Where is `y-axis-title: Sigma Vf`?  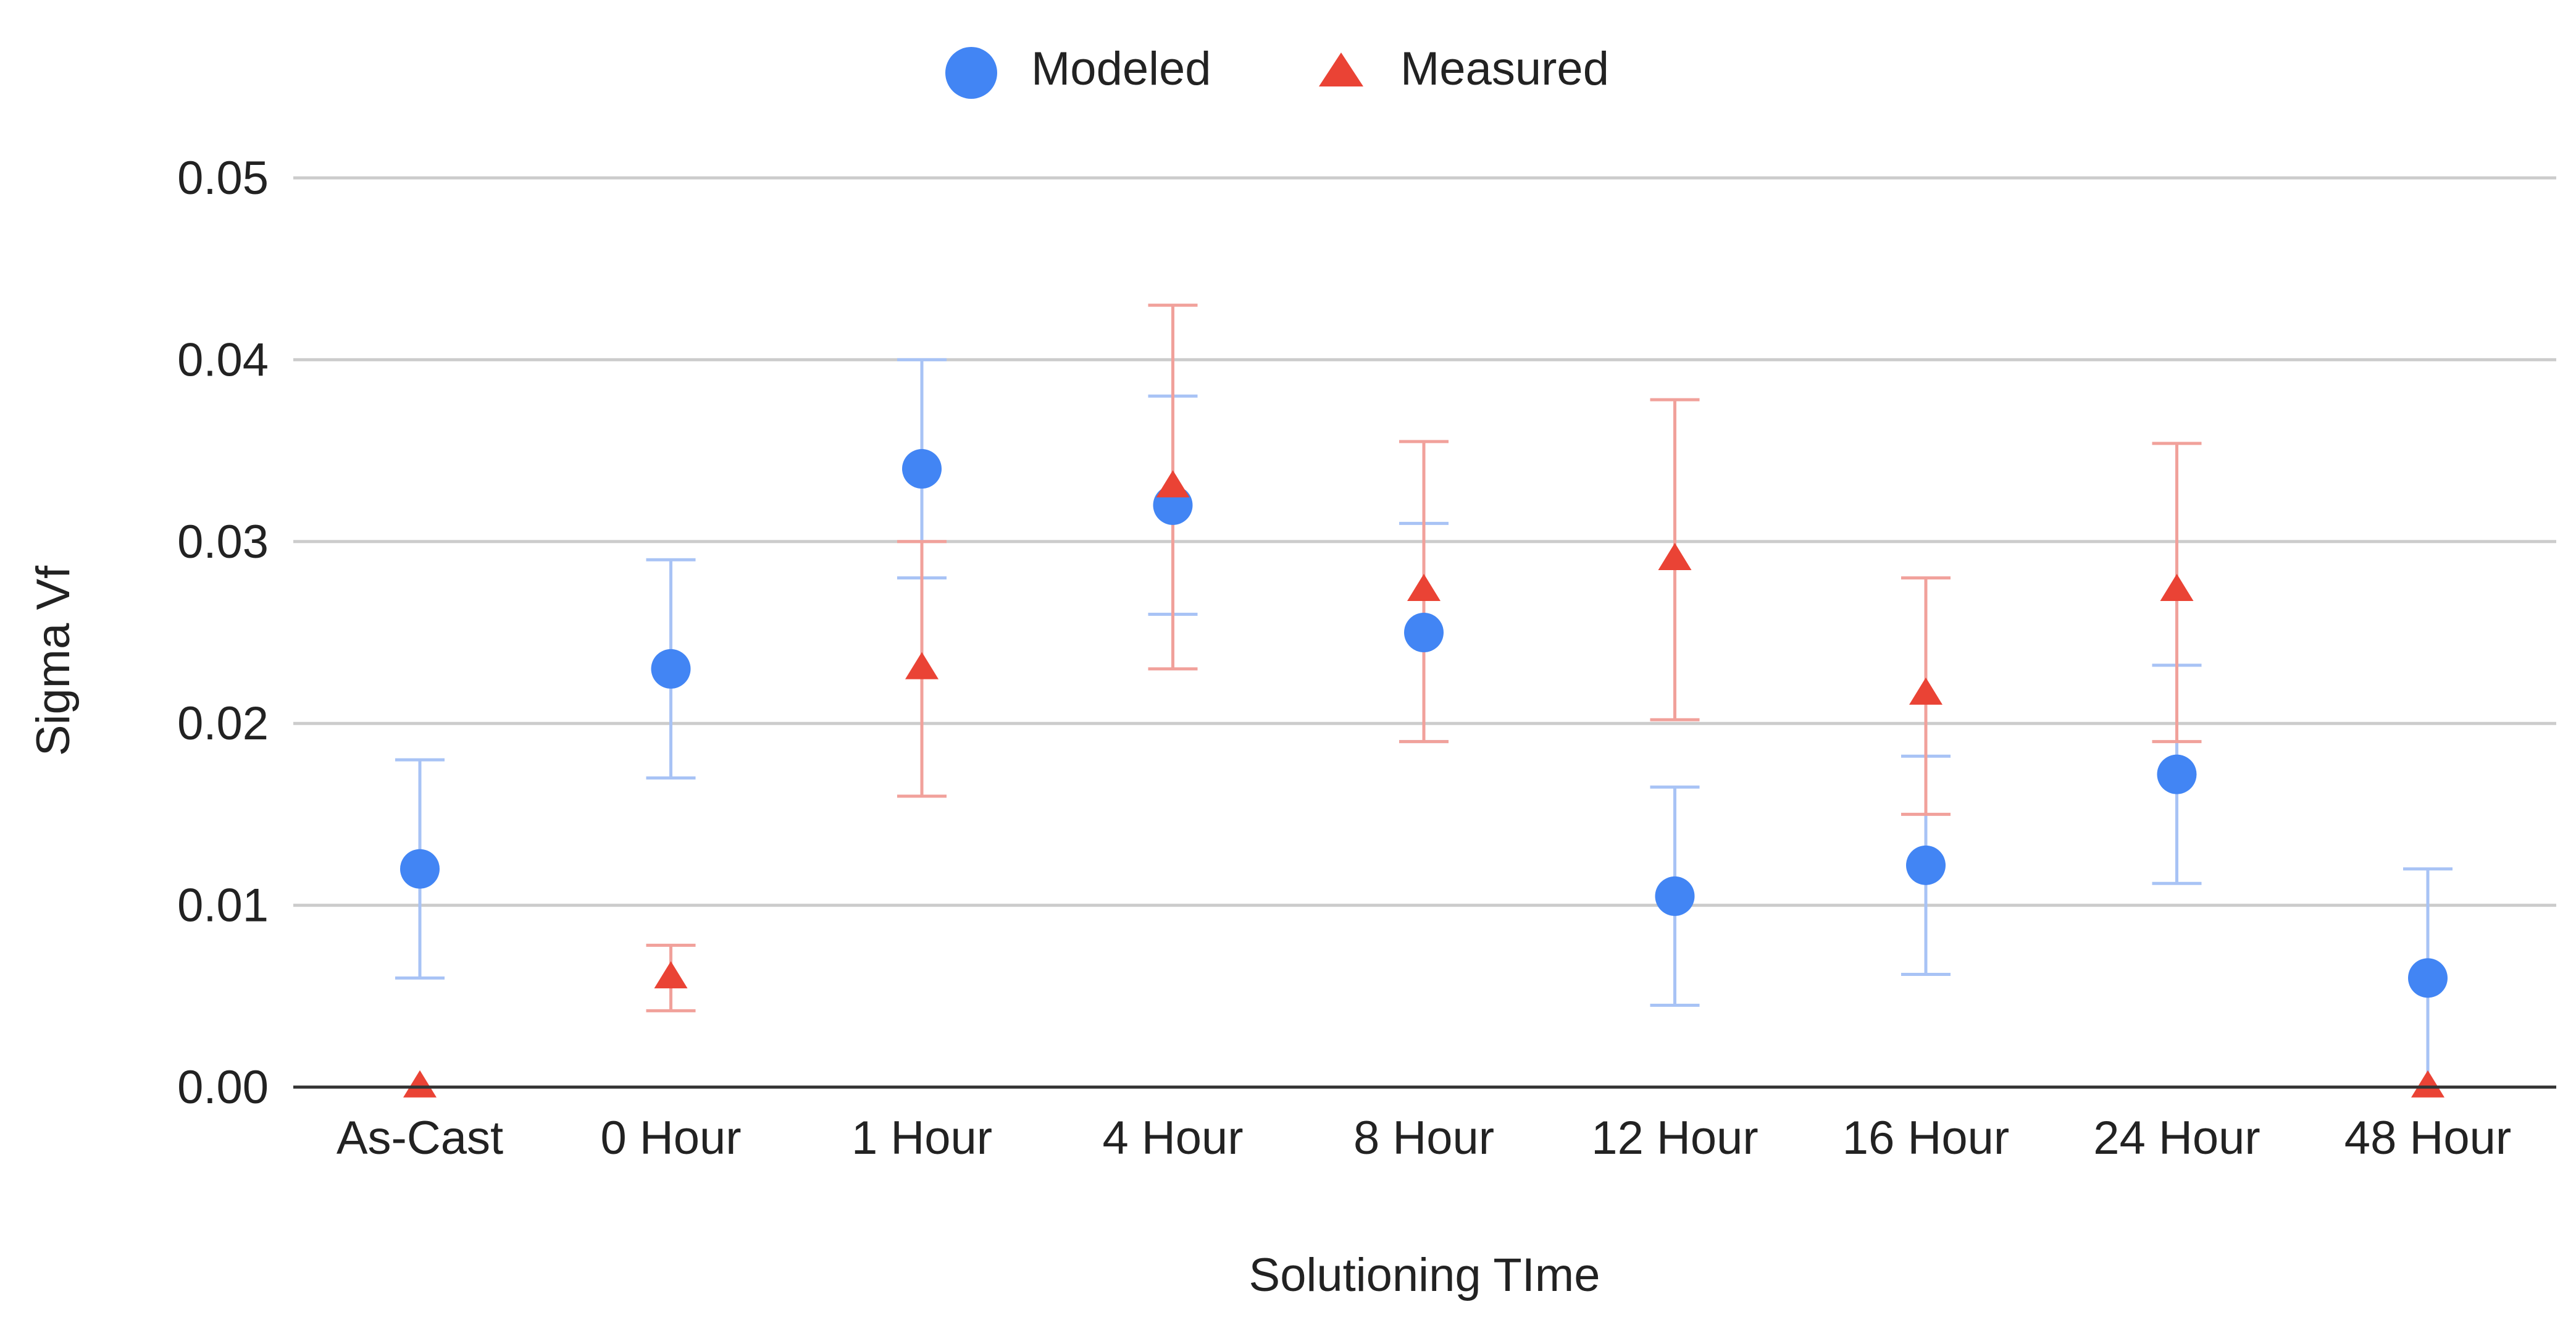 y-axis-title: Sigma Vf is located at coordinates (53, 660).